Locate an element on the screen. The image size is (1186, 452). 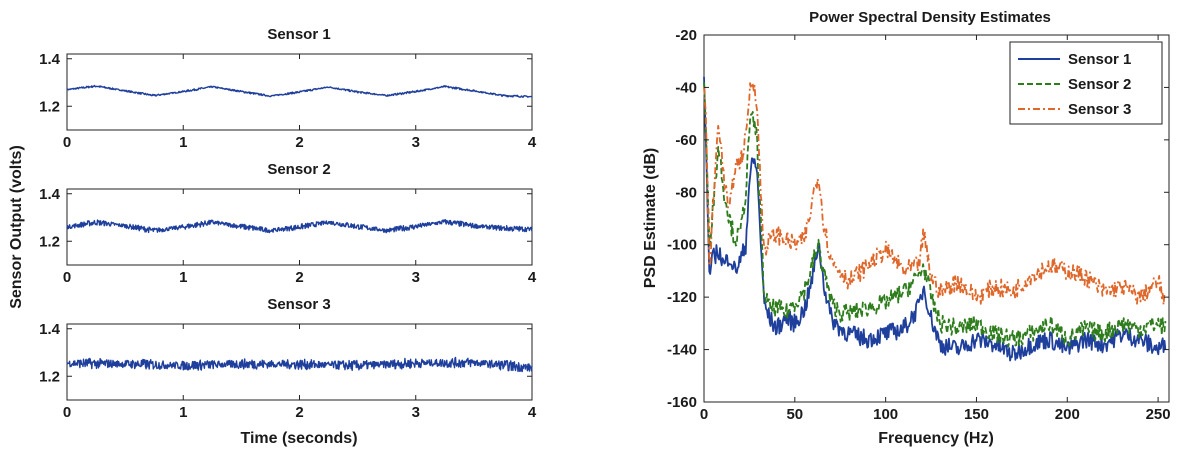
x-axis-label: Time (seconds) is located at coordinates (298, 438).